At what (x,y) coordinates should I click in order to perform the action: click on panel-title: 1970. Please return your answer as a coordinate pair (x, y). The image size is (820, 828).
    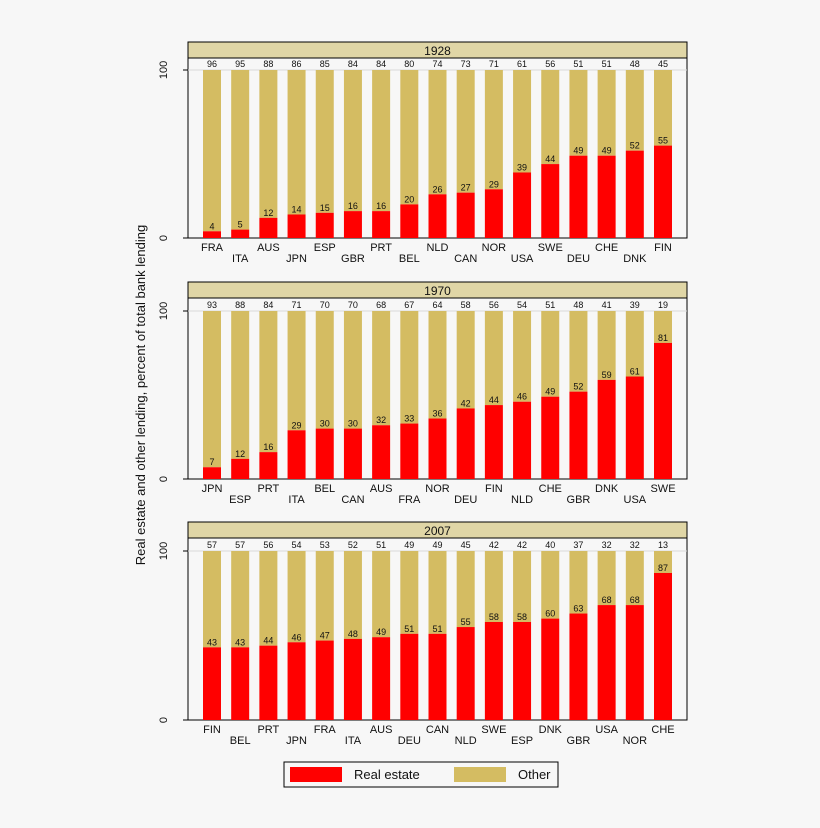
    Looking at the image, I should click on (437, 291).